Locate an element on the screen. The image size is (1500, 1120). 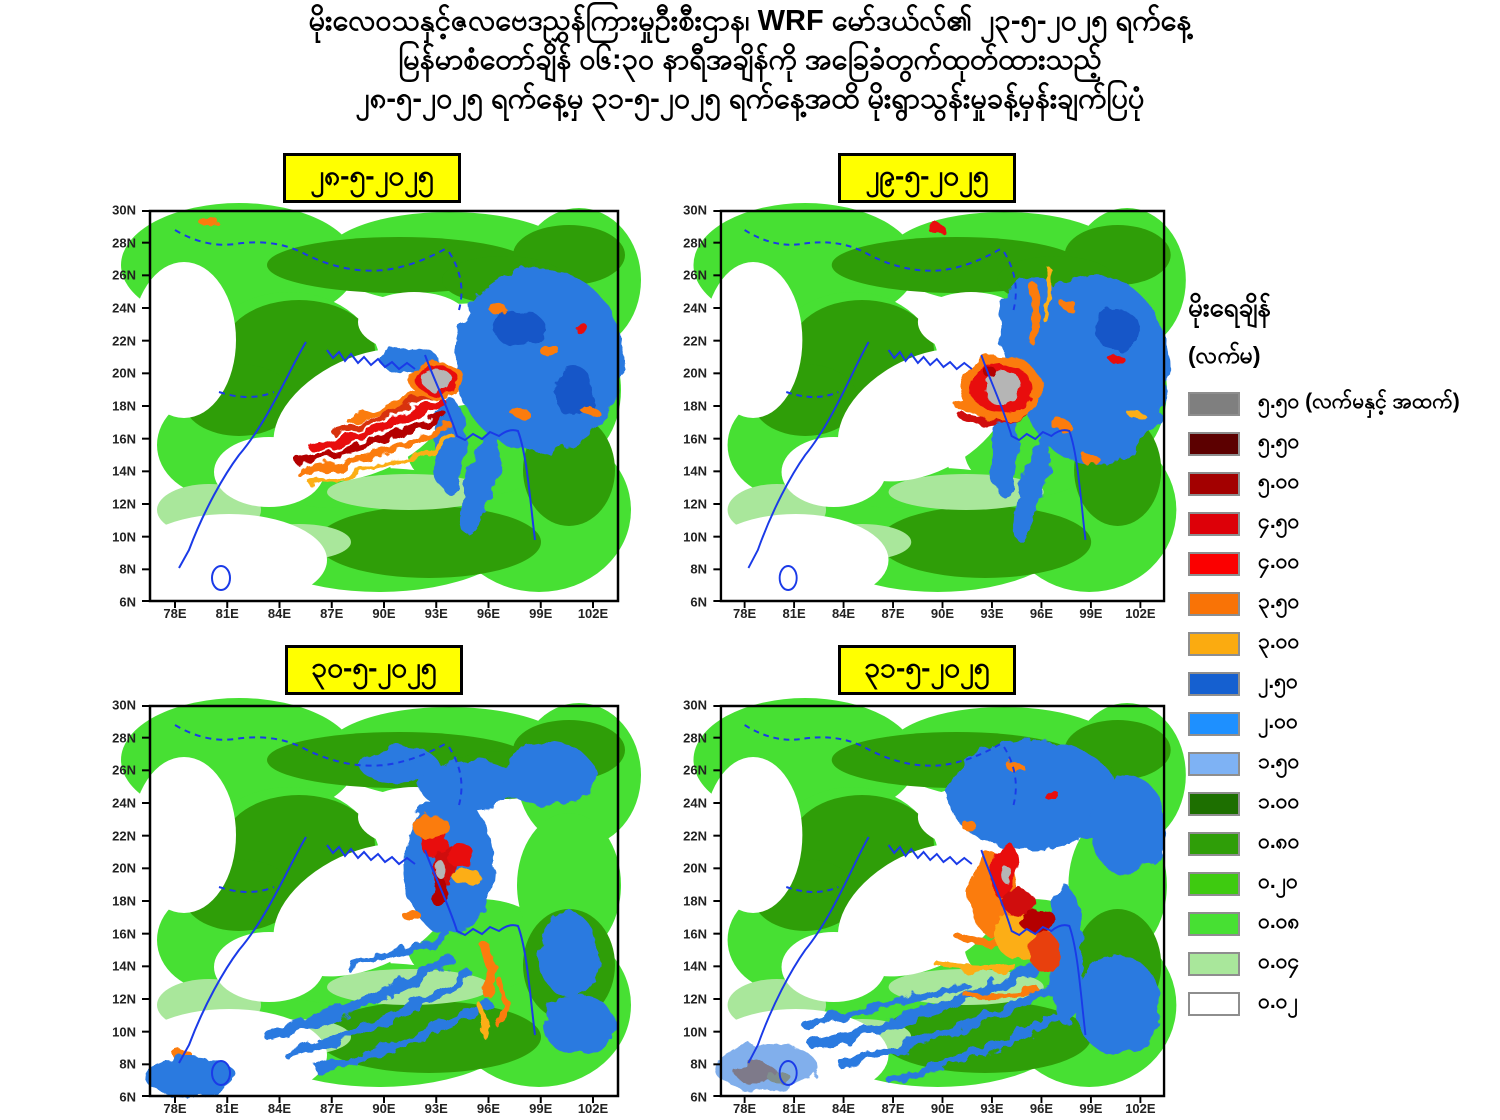
legend-unit: (လက်မ) is located at coordinates (1224, 355).